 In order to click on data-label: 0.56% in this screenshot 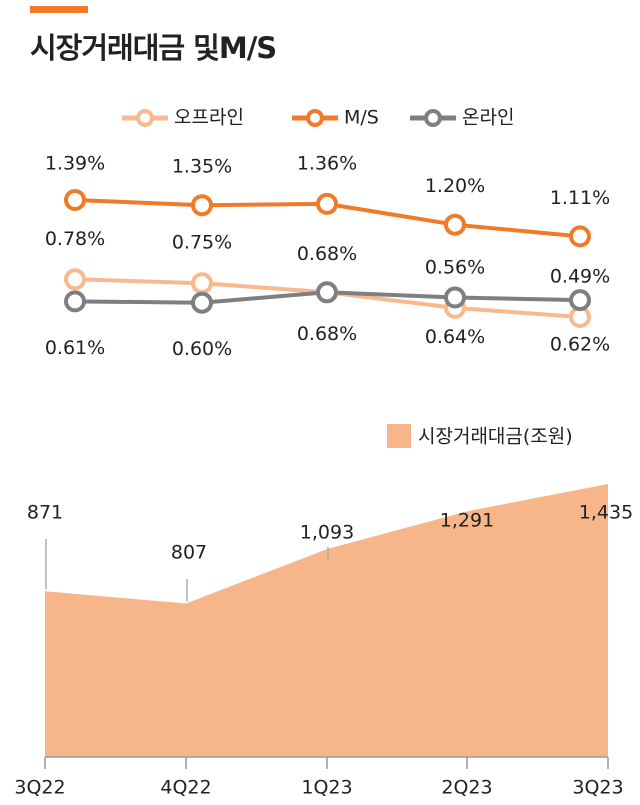, I will do `click(455, 267)`.